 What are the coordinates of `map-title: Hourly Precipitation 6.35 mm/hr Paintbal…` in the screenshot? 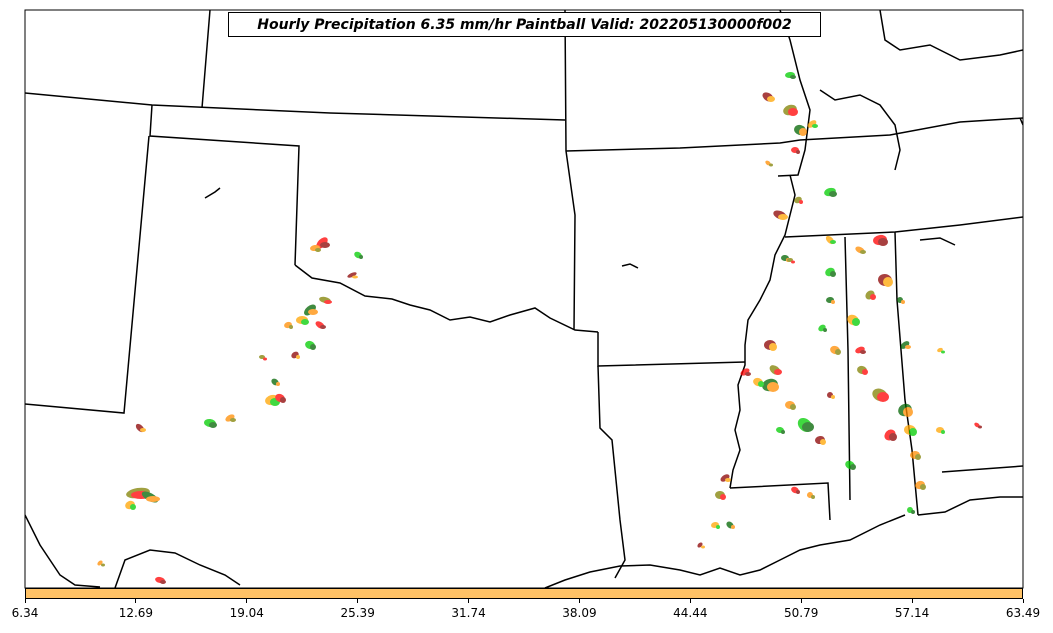 It's located at (524, 24).